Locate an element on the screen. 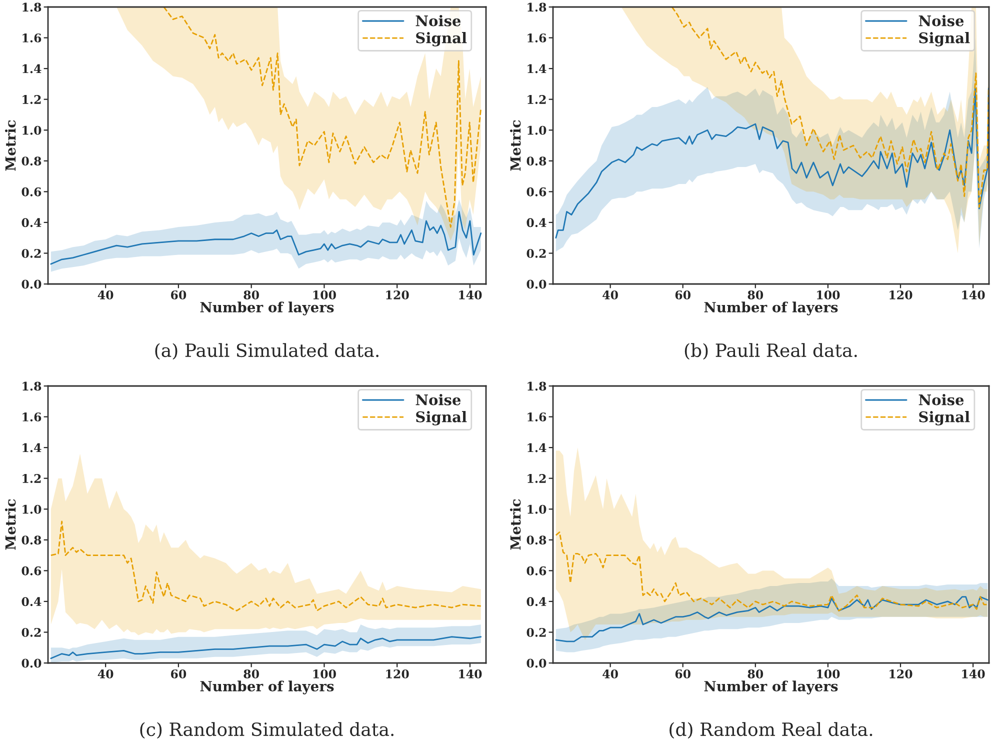  text: (c) Random Simulated data. is located at coordinates (267, 730).